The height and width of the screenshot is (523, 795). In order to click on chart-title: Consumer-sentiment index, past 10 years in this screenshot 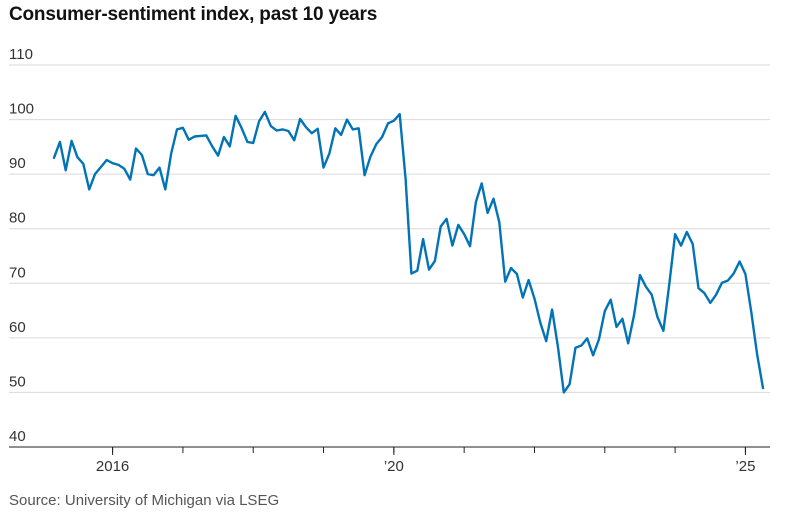, I will do `click(193, 14)`.